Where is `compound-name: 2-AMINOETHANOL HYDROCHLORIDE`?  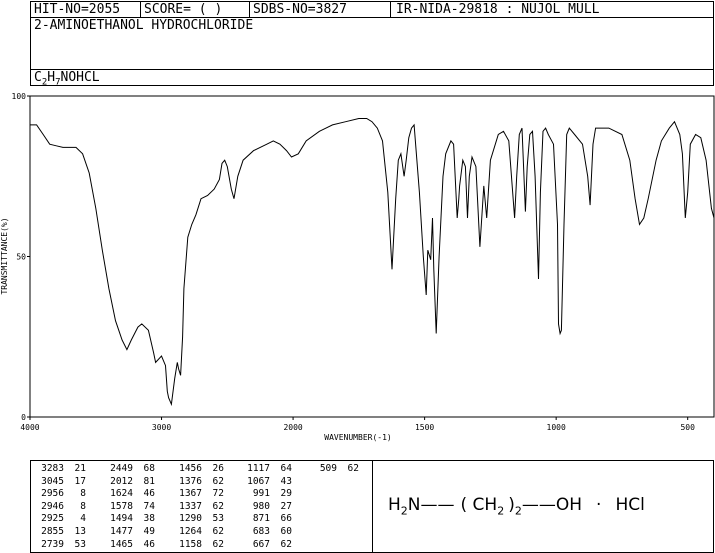
compound-name: 2-AMINOETHANOL HYDROCHLORIDE is located at coordinates (144, 25).